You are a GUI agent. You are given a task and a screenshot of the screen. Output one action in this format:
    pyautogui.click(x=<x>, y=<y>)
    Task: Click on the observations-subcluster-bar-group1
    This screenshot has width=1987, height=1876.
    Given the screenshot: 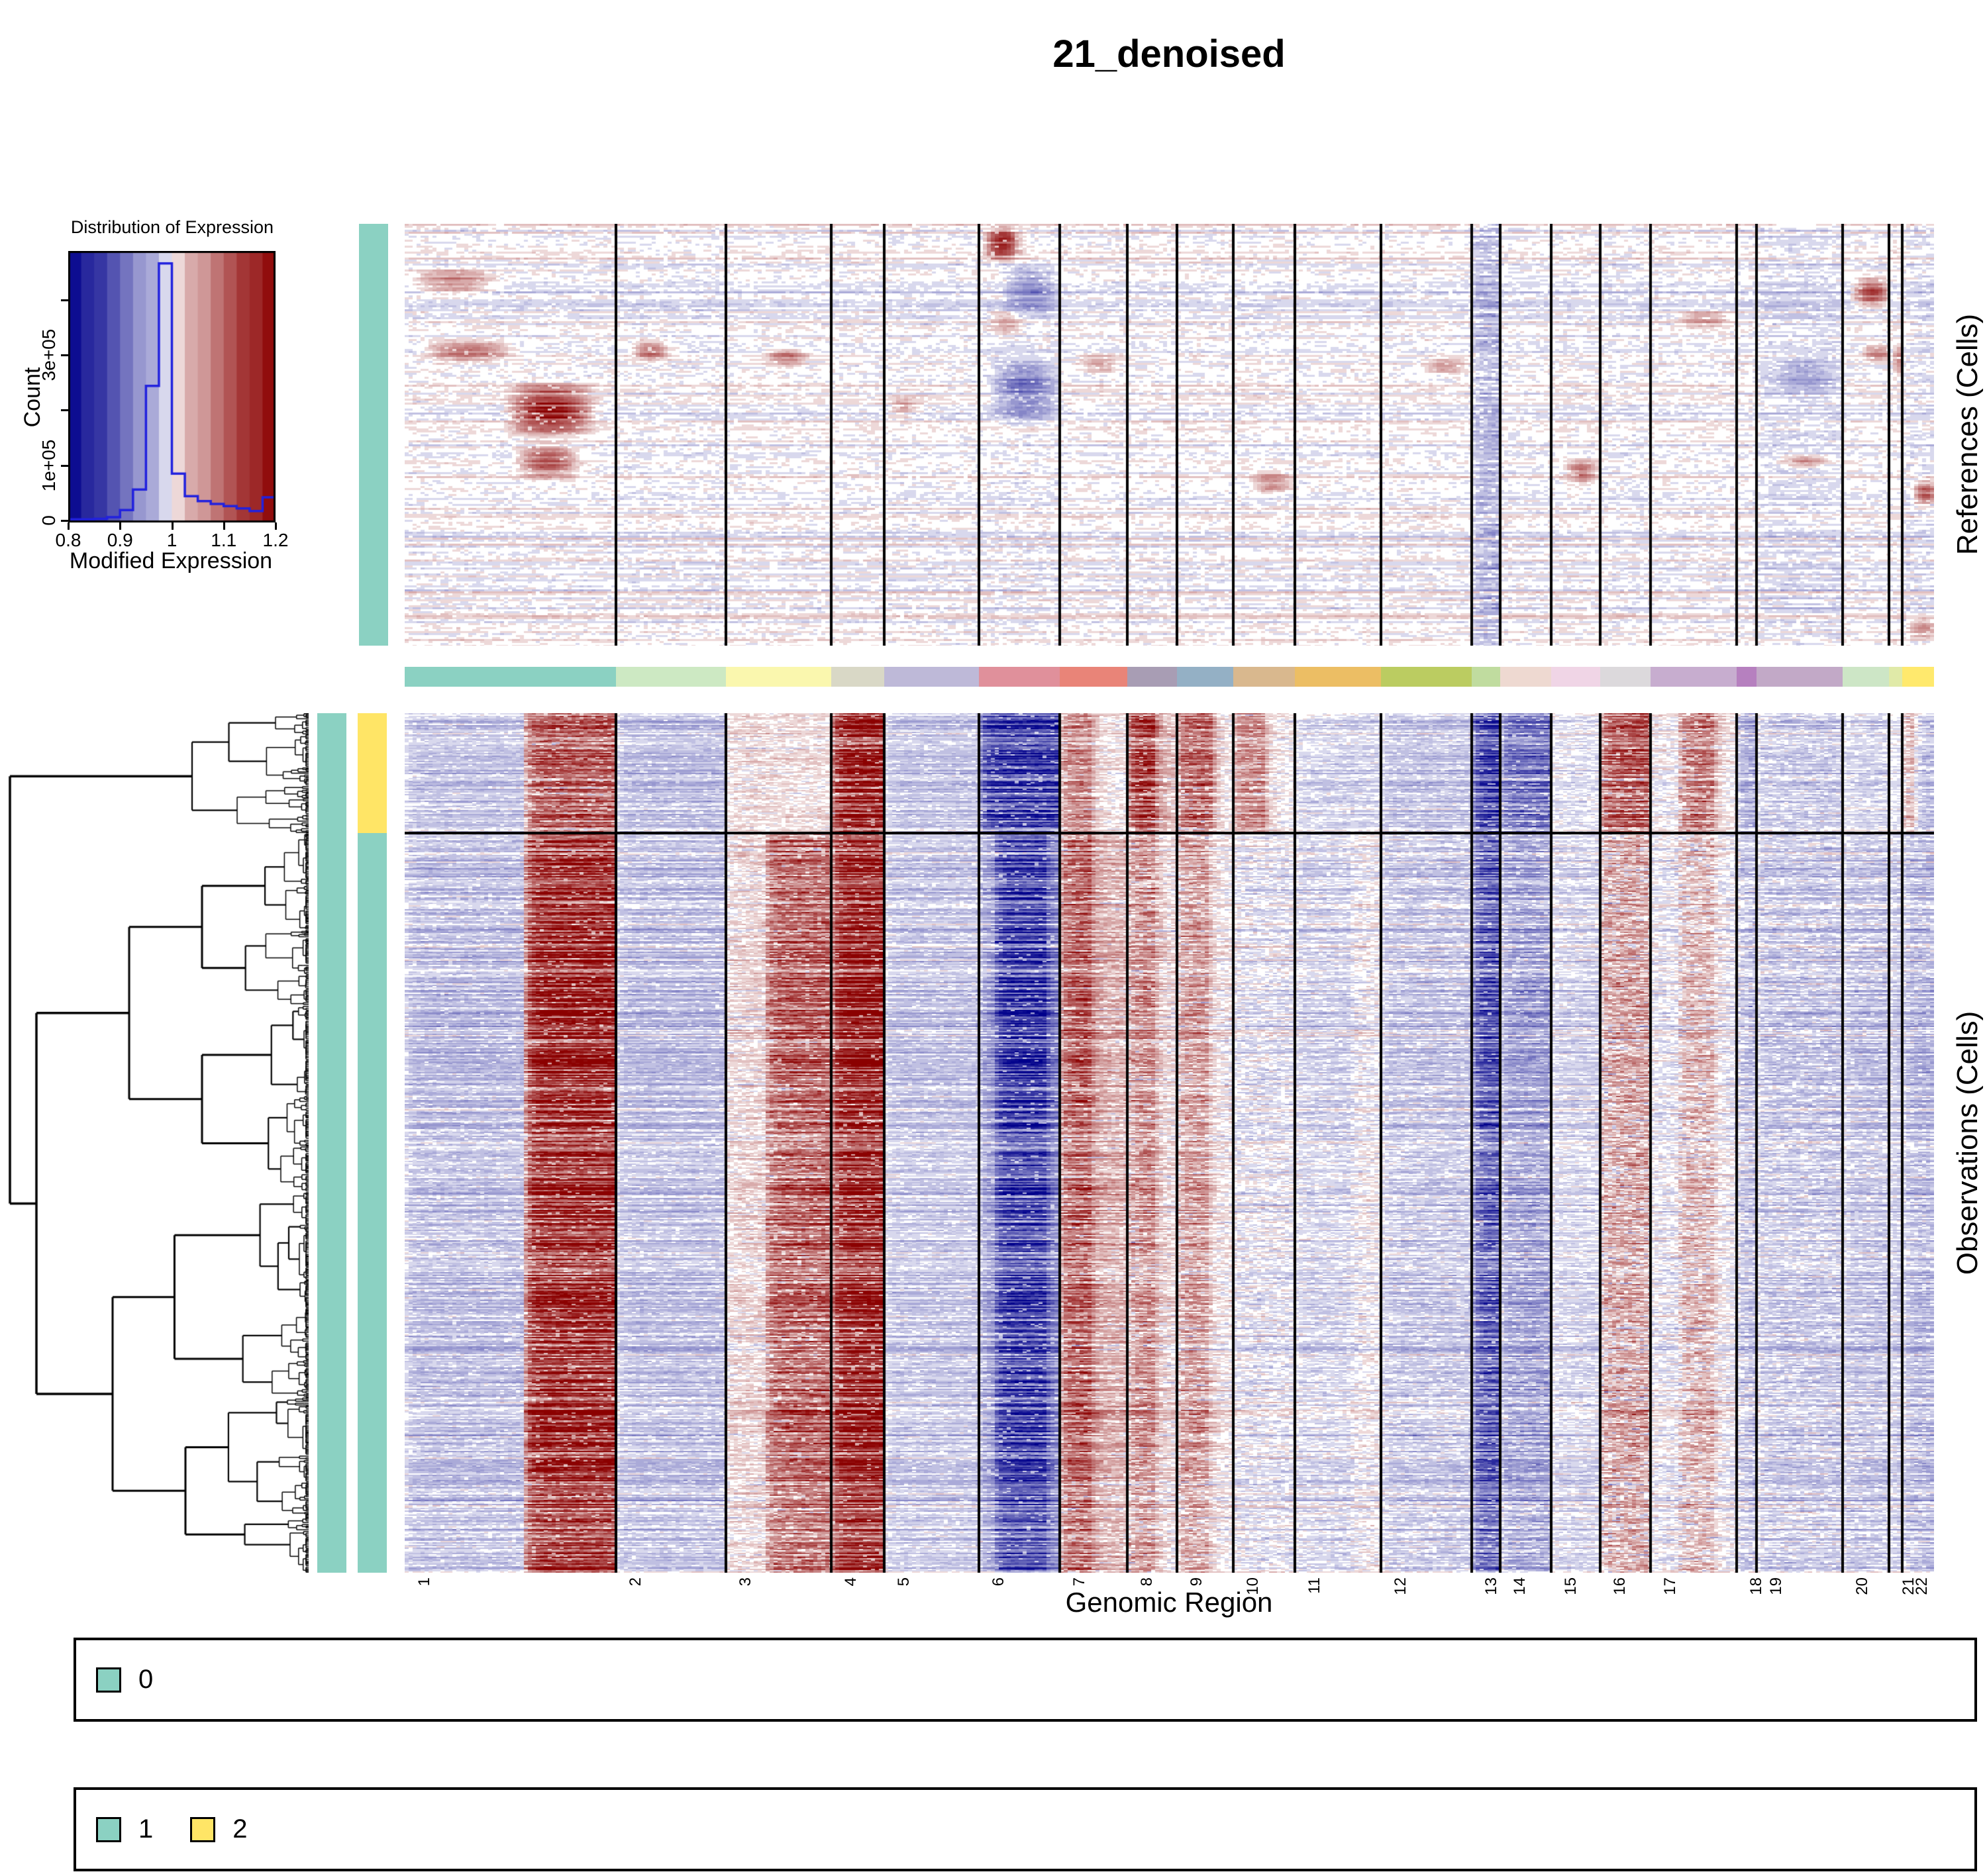 What is the action you would take?
    pyautogui.click(x=372, y=1203)
    